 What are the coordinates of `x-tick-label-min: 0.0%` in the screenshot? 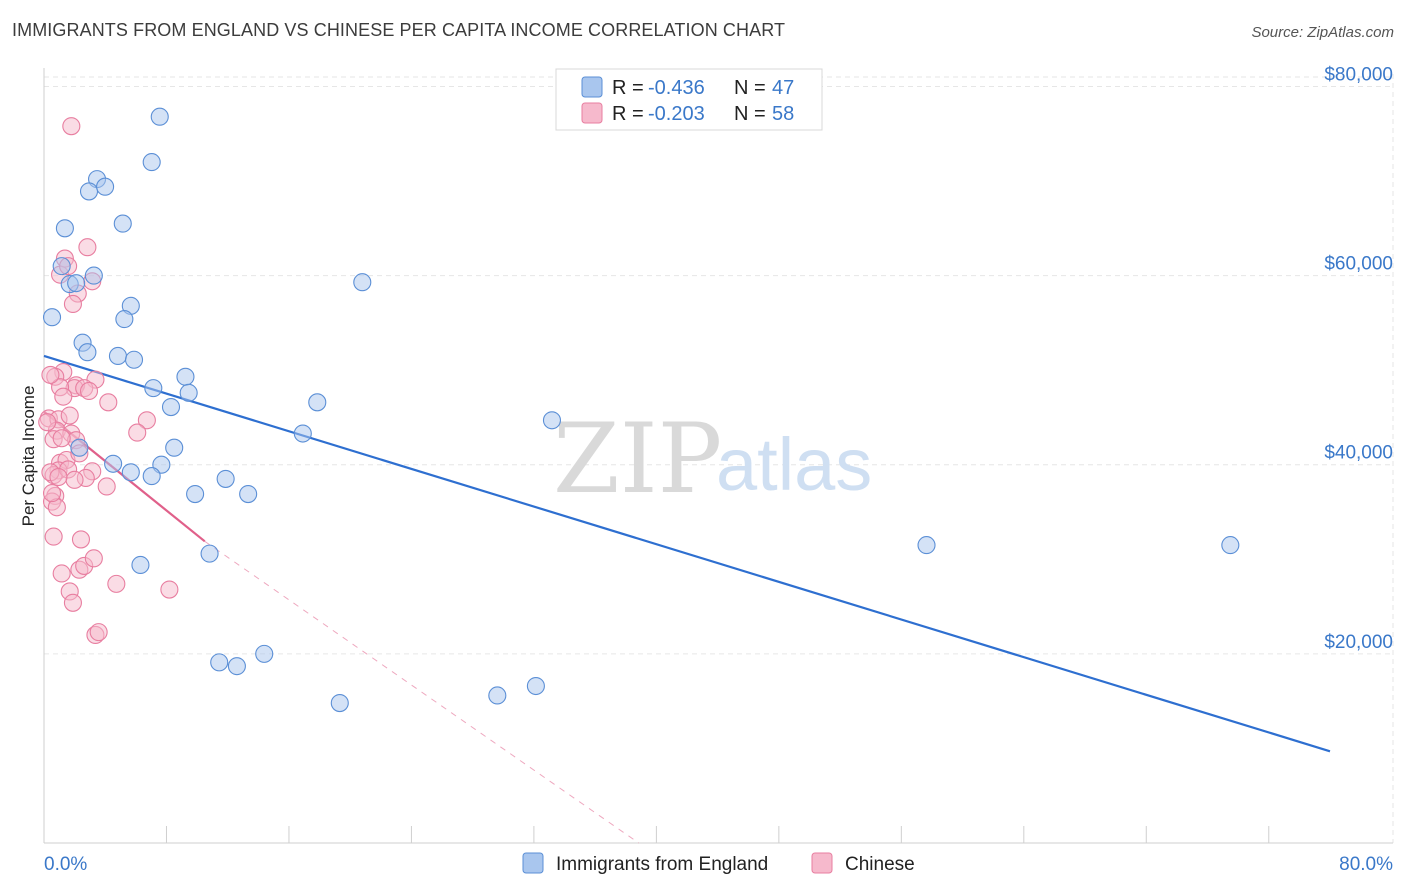 It's located at (65, 864).